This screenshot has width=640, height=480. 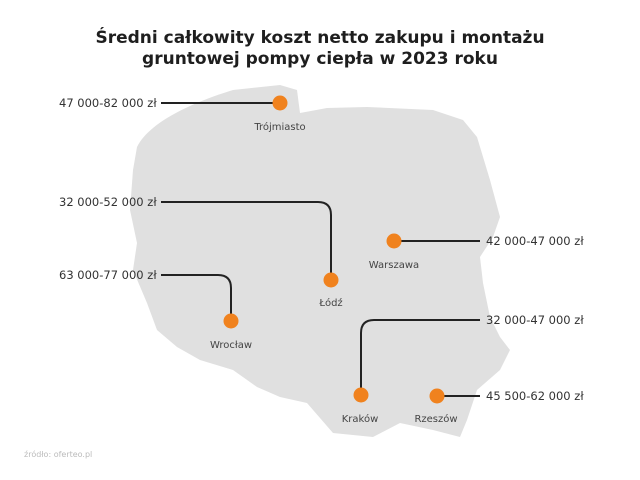 I want to click on leader-lodz, so click(x=246, y=240).